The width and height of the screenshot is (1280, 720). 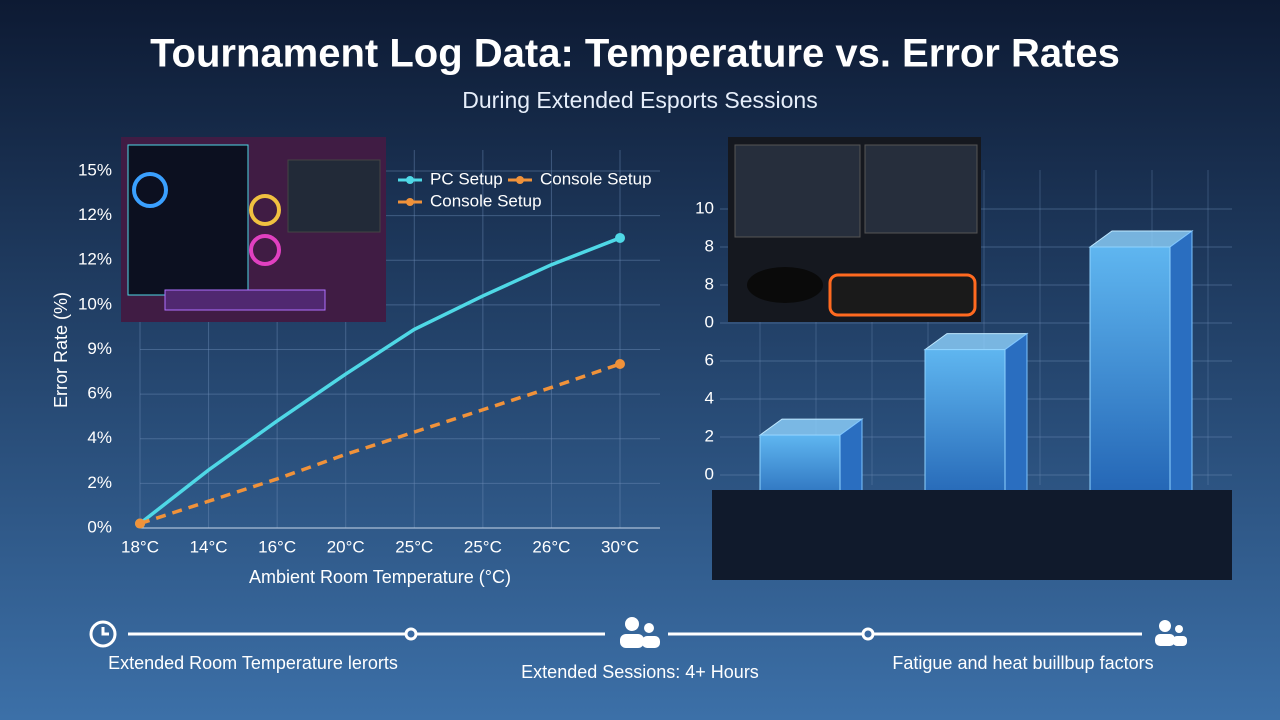 What do you see at coordinates (346, 546) in the screenshot?
I see `x-tick-label: 20°C` at bounding box center [346, 546].